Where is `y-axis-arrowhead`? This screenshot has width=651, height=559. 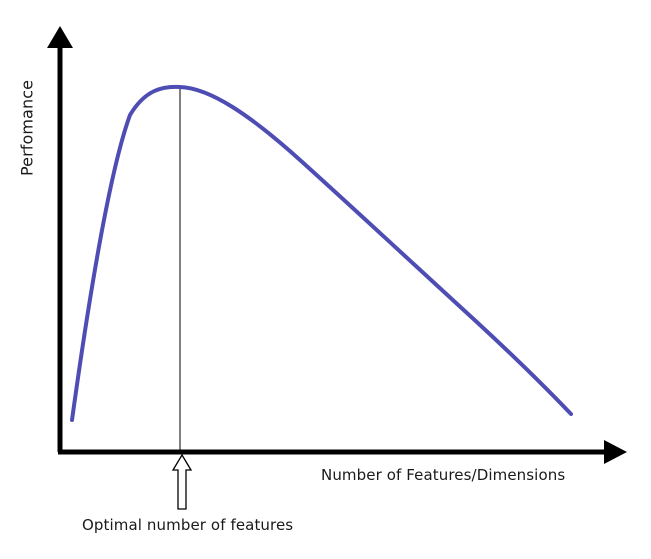
y-axis-arrowhead is located at coordinates (60, 37).